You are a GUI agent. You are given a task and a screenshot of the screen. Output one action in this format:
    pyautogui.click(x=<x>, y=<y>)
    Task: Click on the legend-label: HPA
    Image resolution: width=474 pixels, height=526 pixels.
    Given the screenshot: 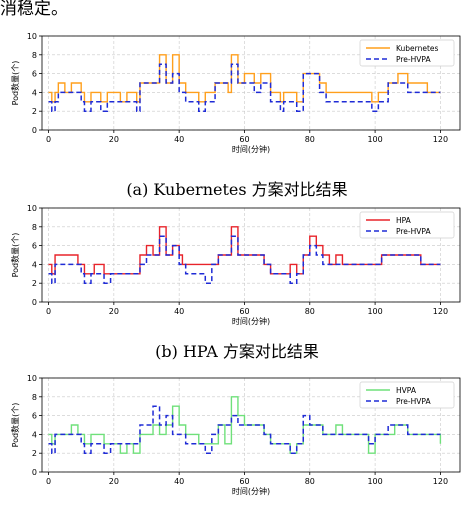 What is the action you would take?
    pyautogui.click(x=404, y=220)
    